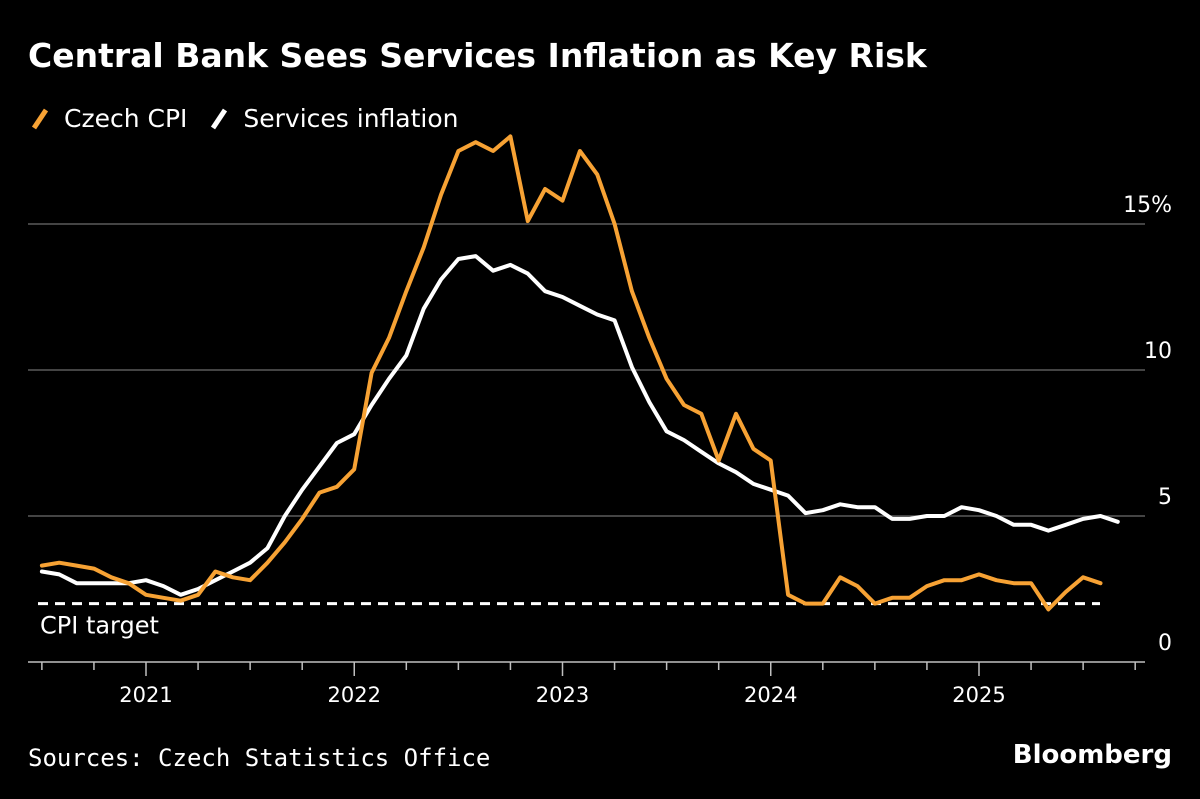 The image size is (1200, 799). What do you see at coordinates (1147, 424) in the screenshot?
I see `y-axis-labels: 0 5 10 15%` at bounding box center [1147, 424].